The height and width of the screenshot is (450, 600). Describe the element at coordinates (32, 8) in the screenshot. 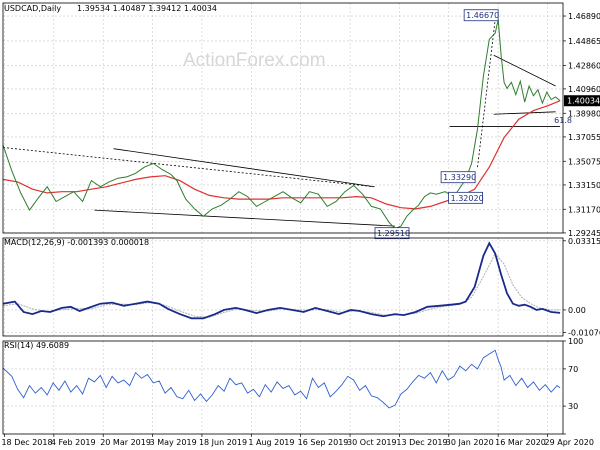

I see `price-title: USDCAD,Daily` at that location.